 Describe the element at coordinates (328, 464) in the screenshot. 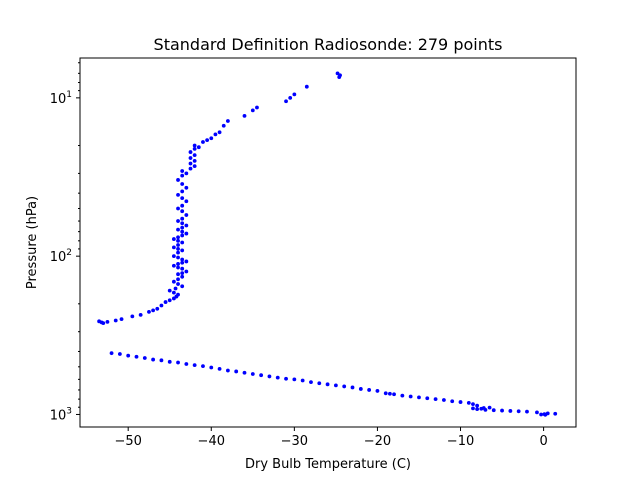

I see `x-axis-label: Dry Bulb Temperature (C)` at that location.